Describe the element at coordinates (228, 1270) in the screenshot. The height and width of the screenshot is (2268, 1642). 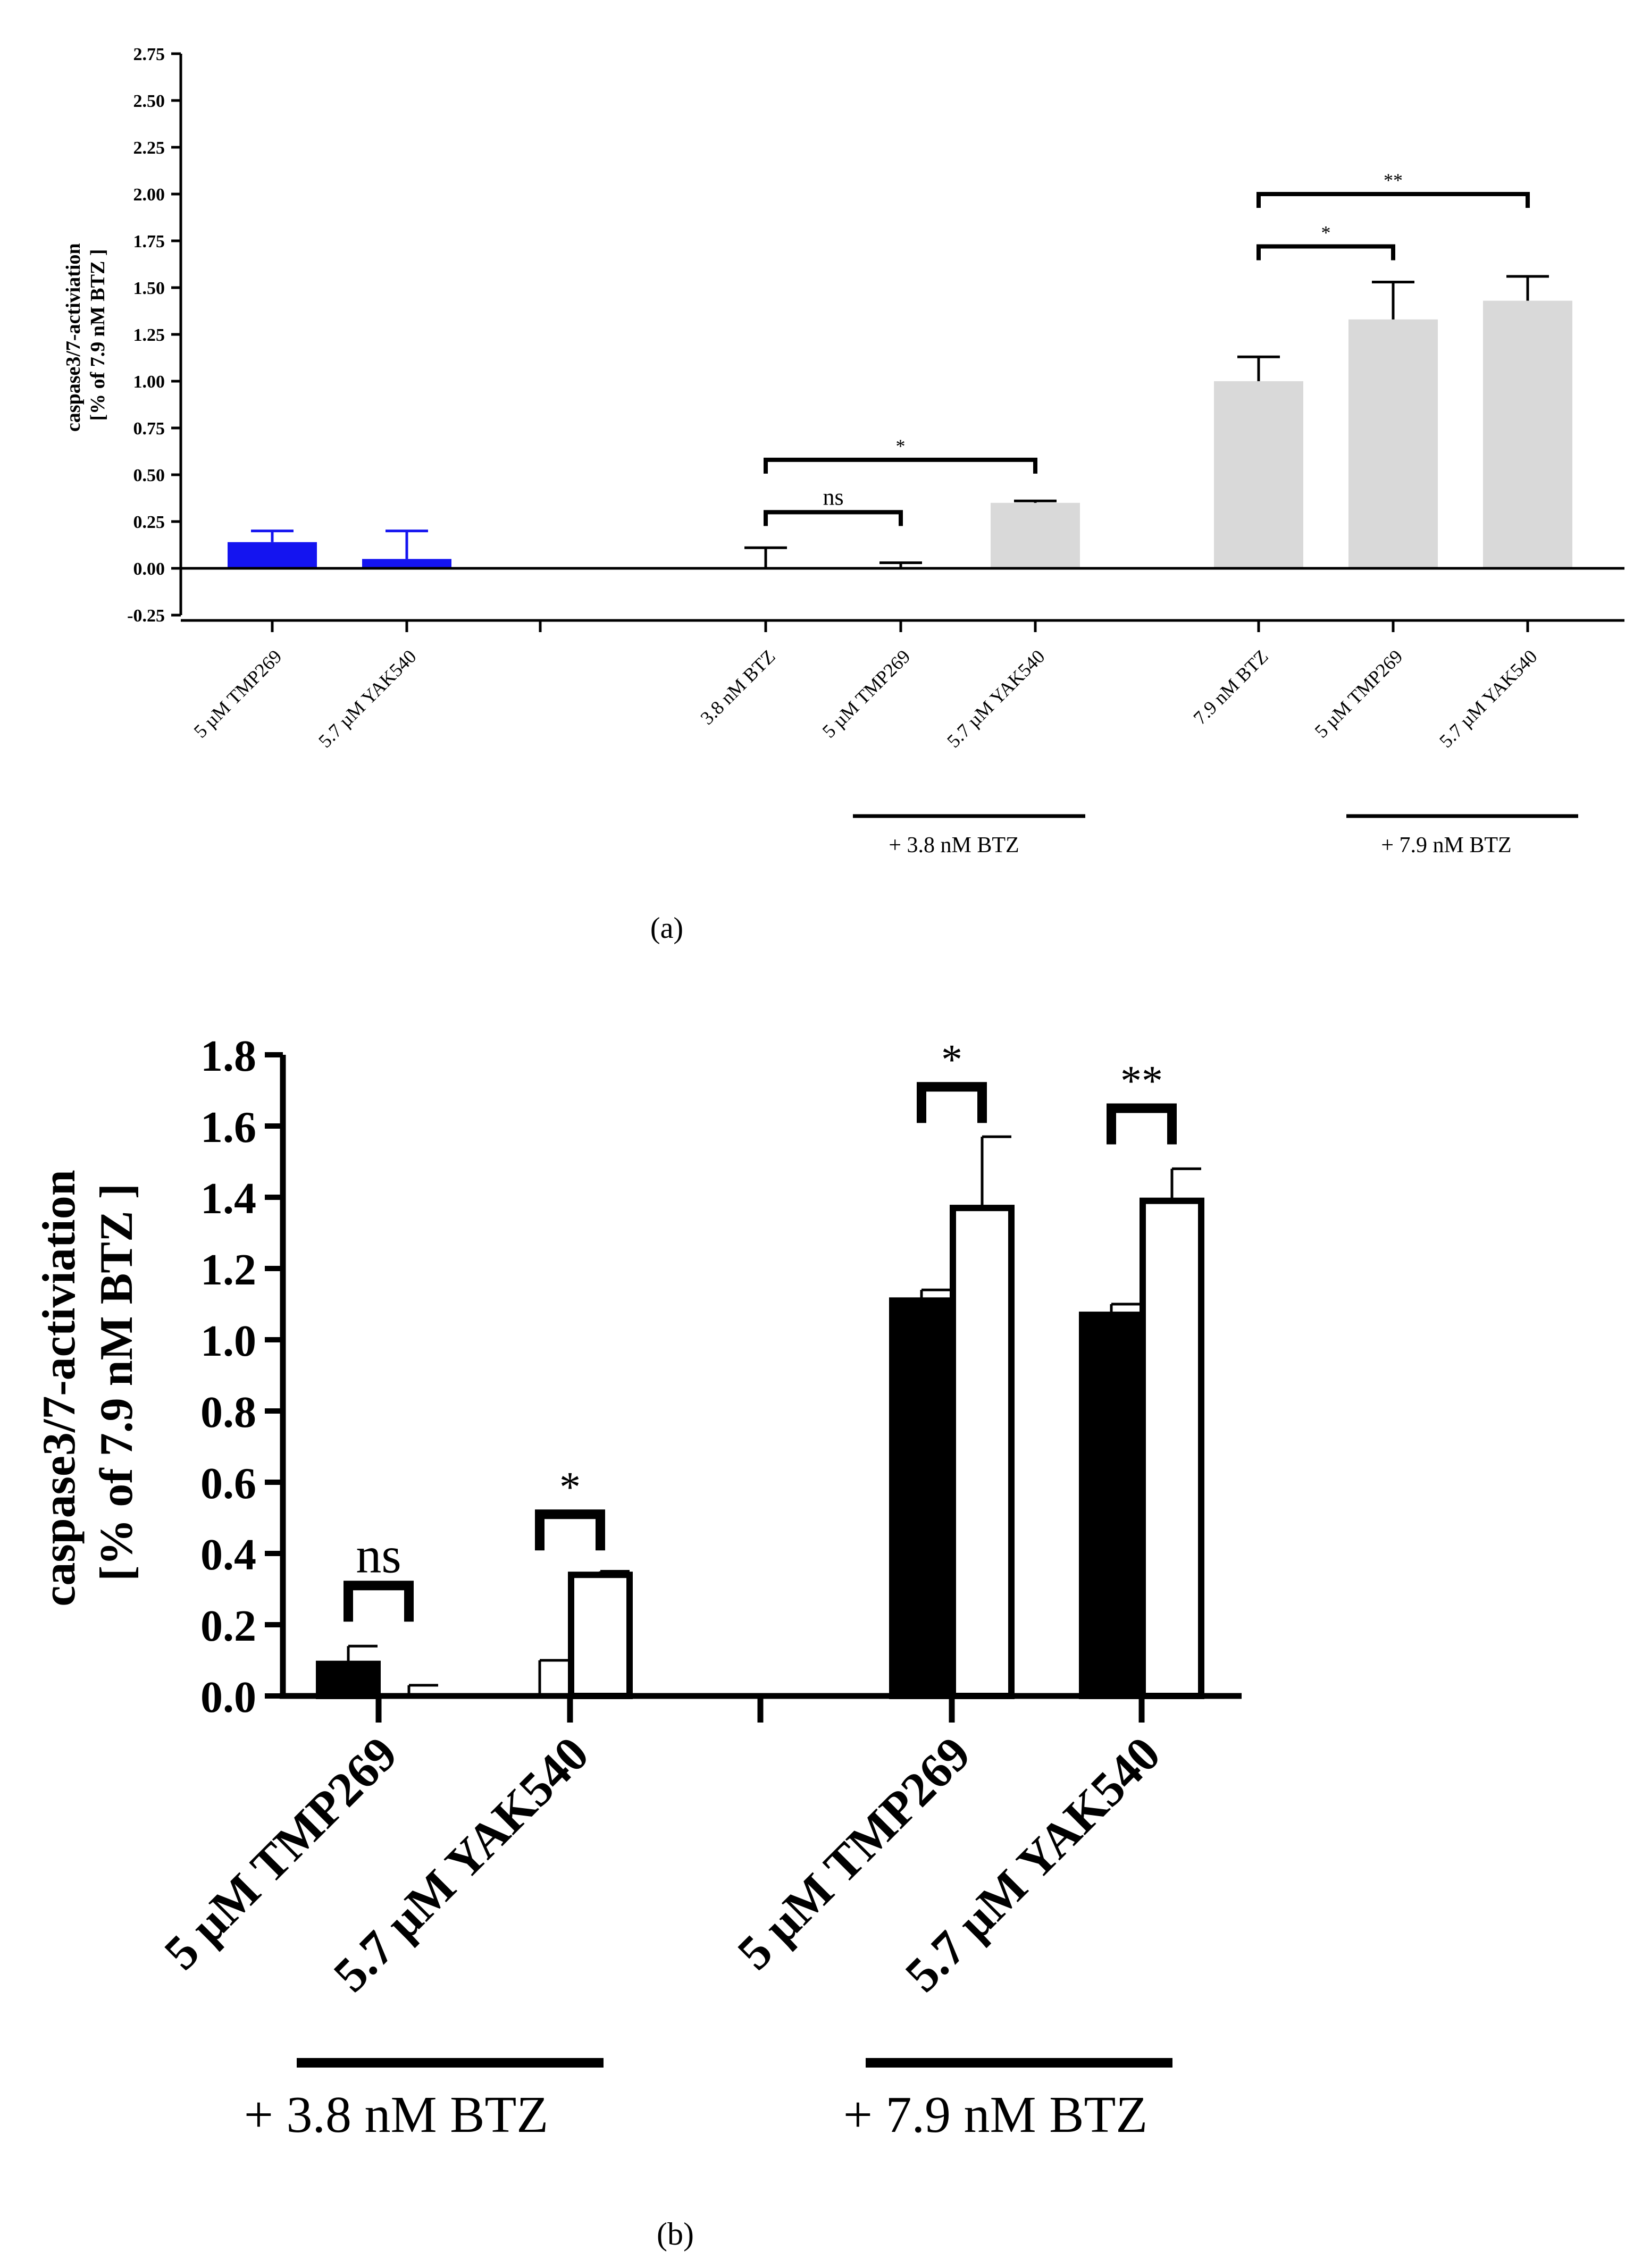
I see `panel-b-y-tick-label: 1.2` at that location.